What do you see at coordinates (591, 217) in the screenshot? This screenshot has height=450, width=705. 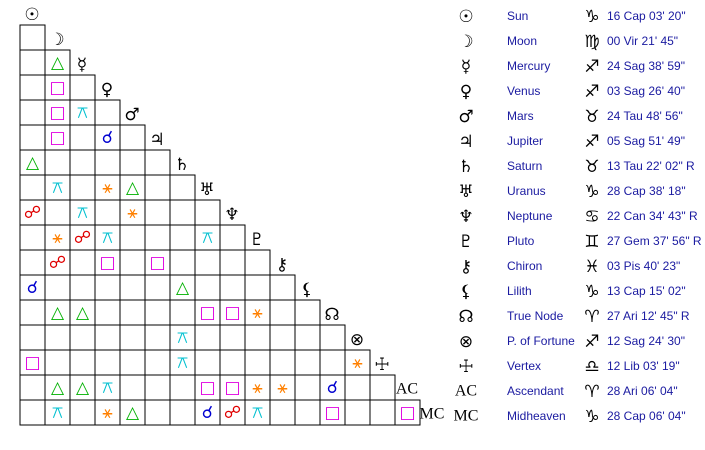 I see `sign-glyph: ♋` at bounding box center [591, 217].